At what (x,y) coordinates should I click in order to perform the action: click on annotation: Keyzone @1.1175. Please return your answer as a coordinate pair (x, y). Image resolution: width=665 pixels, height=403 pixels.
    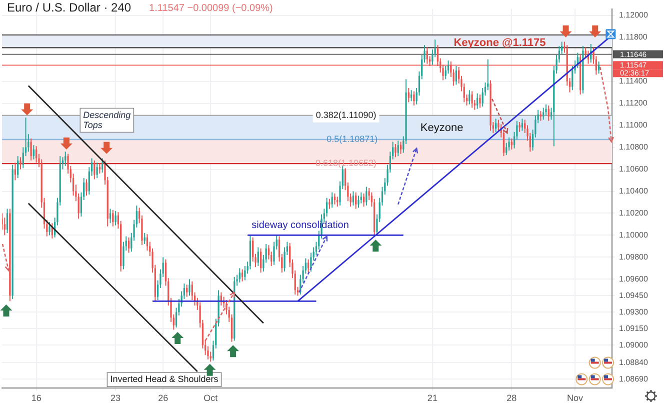
    Looking at the image, I should click on (500, 42).